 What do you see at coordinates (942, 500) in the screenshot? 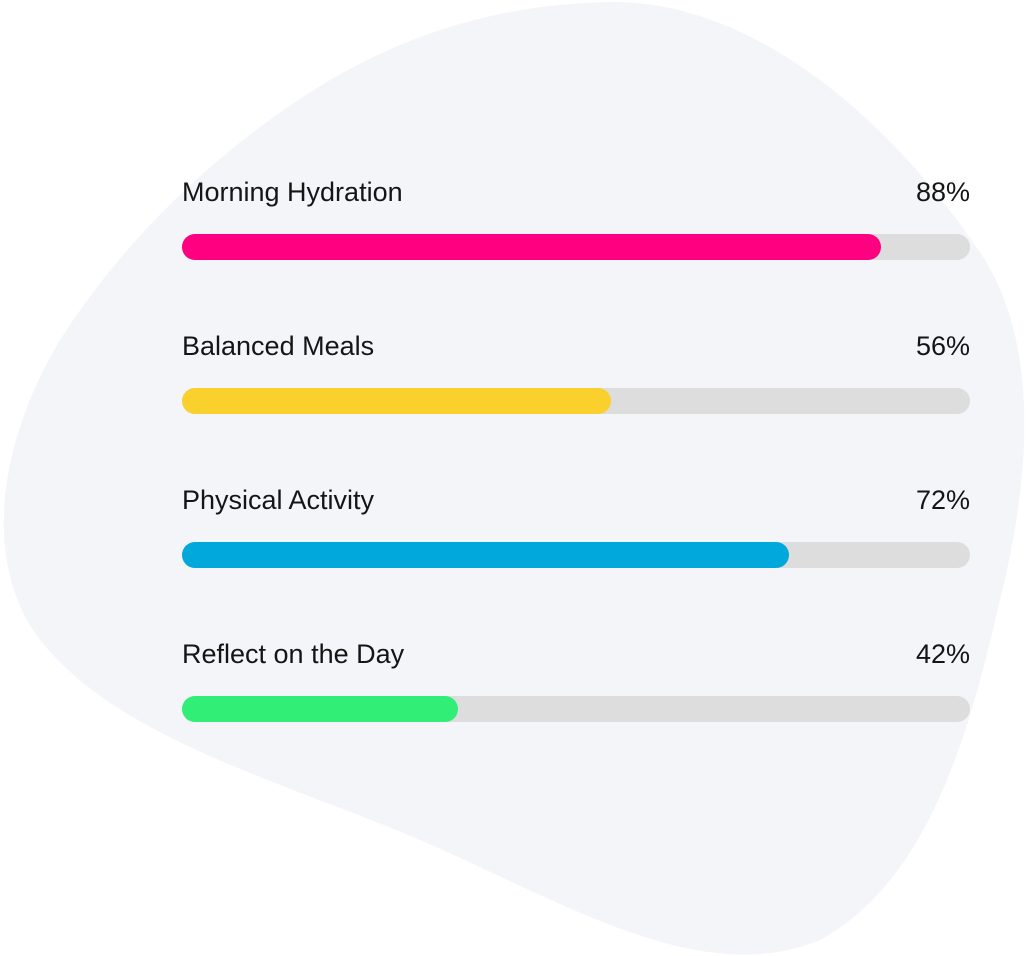
I see `progress-percent: 72%` at bounding box center [942, 500].